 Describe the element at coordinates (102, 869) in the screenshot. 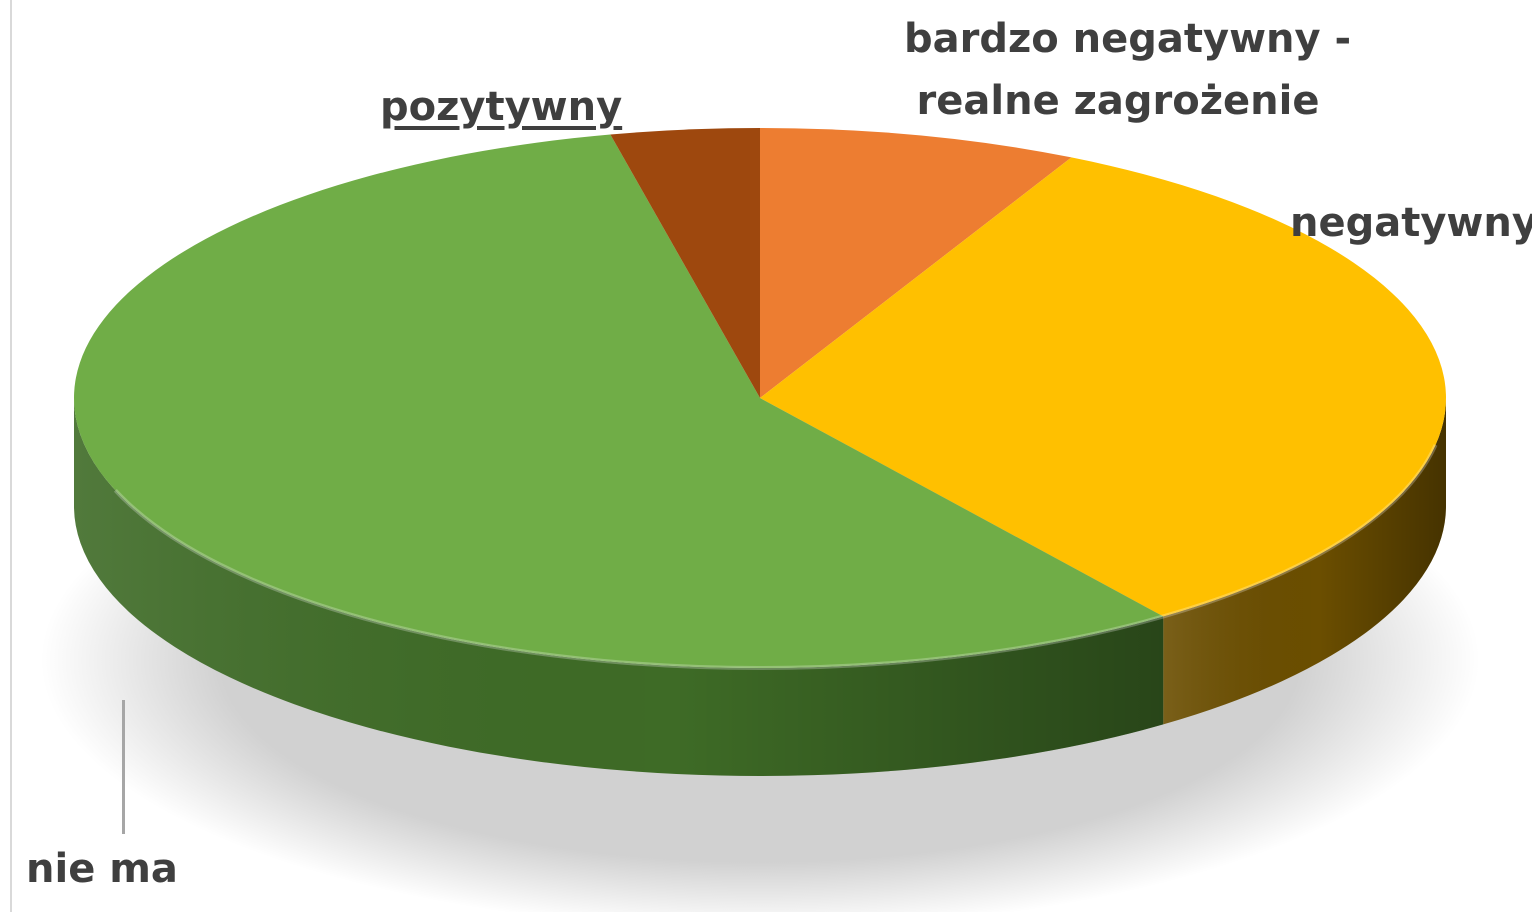

I see `slice-label-nie-ma: nie ma` at that location.